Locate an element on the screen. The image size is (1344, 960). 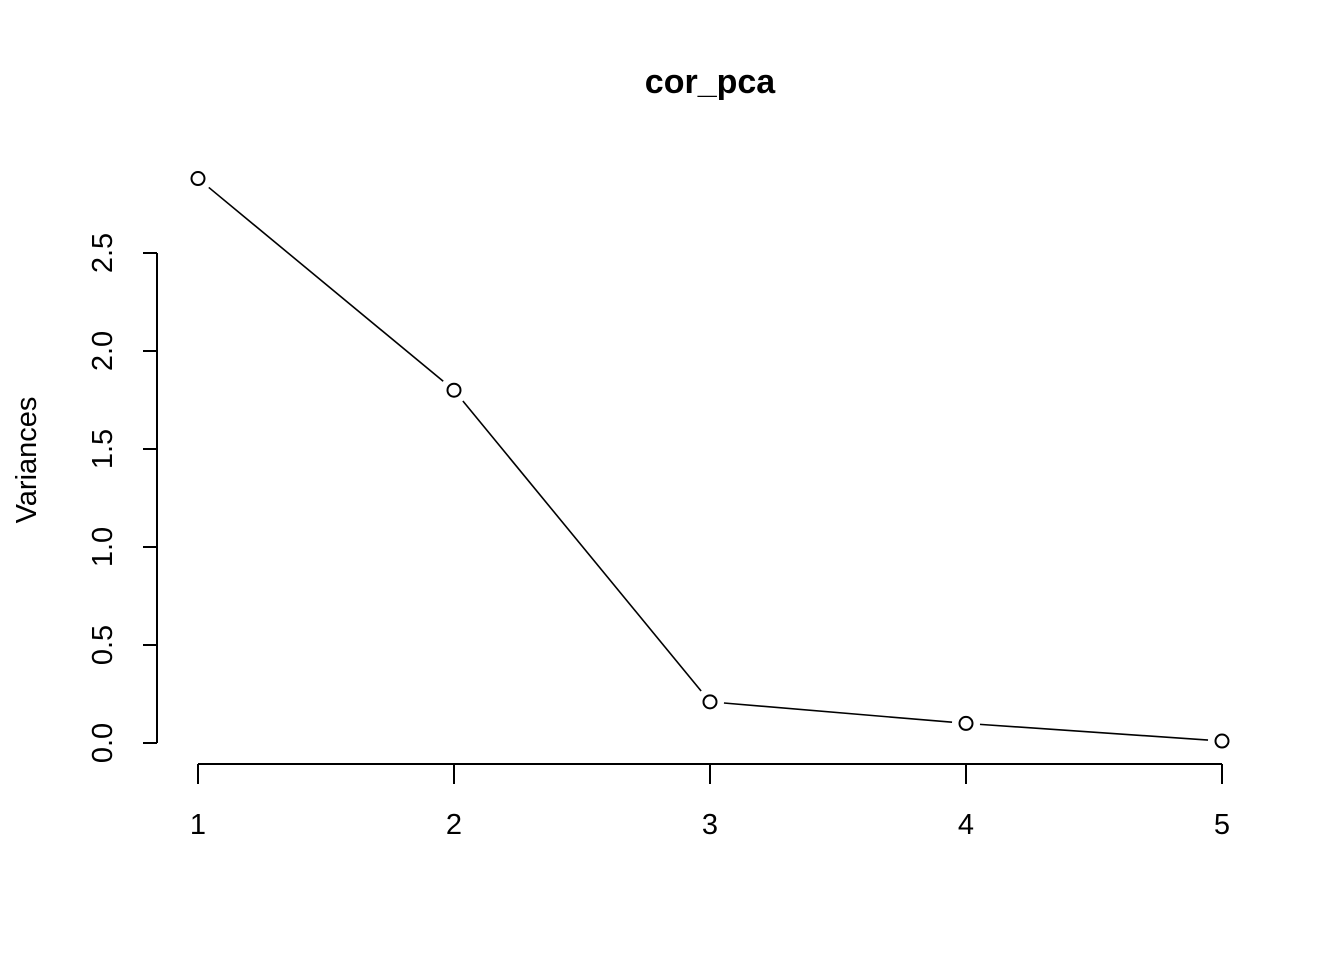
x-tick-label: 1 is located at coordinates (198, 825).